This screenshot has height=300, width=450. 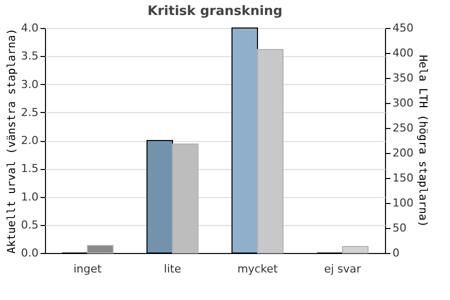 What do you see at coordinates (403, 28) in the screenshot?
I see `y2-tick-label: 450` at bounding box center [403, 28].